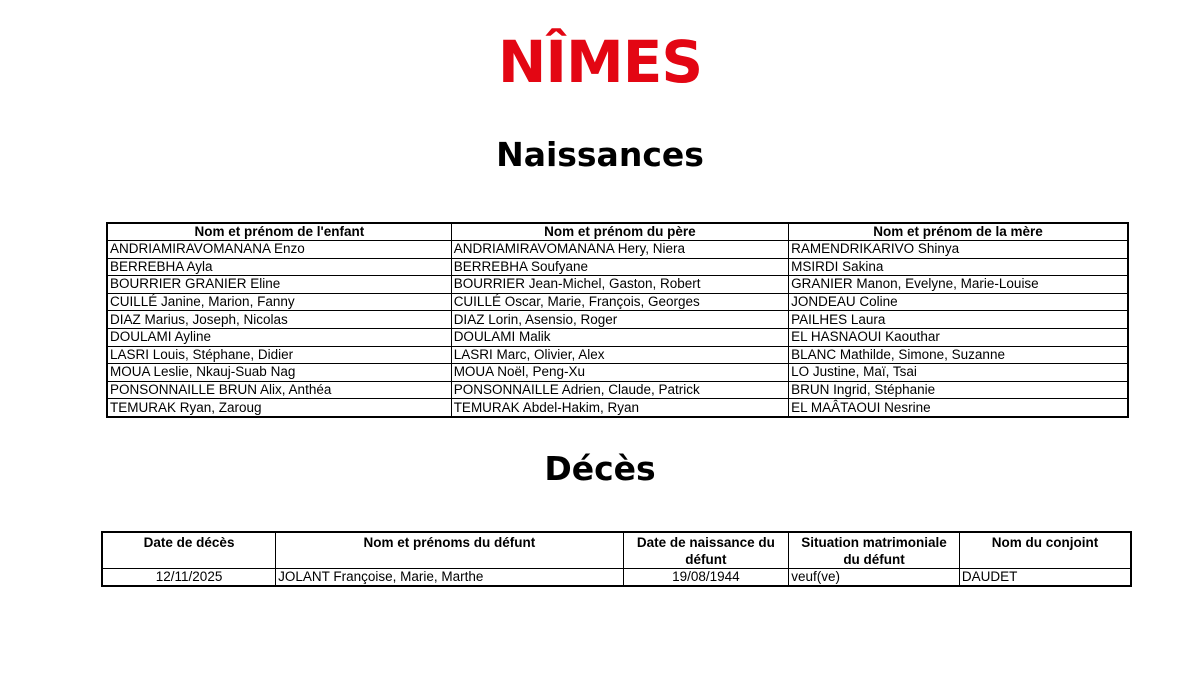  Describe the element at coordinates (279, 390) in the screenshot. I see `child-name-cell: PONSONNAILLE BRUN Alix, Anthéa` at that location.